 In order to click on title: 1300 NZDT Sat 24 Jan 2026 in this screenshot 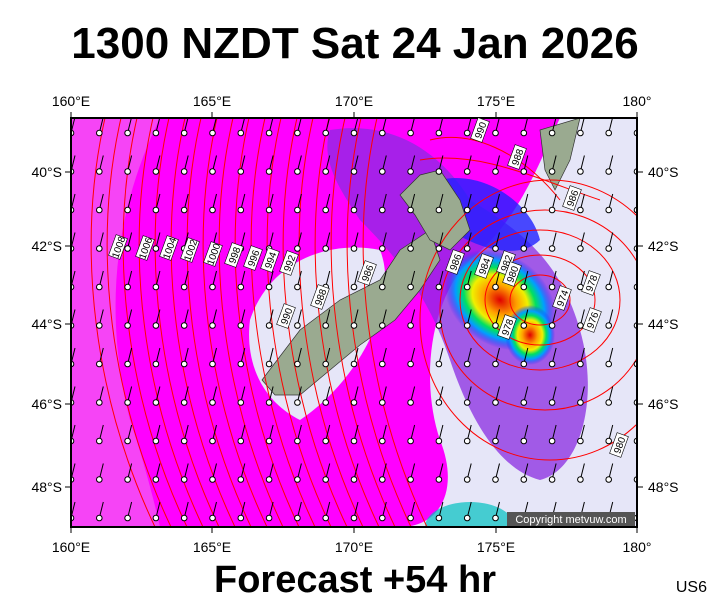, I will do `click(354, 43)`.